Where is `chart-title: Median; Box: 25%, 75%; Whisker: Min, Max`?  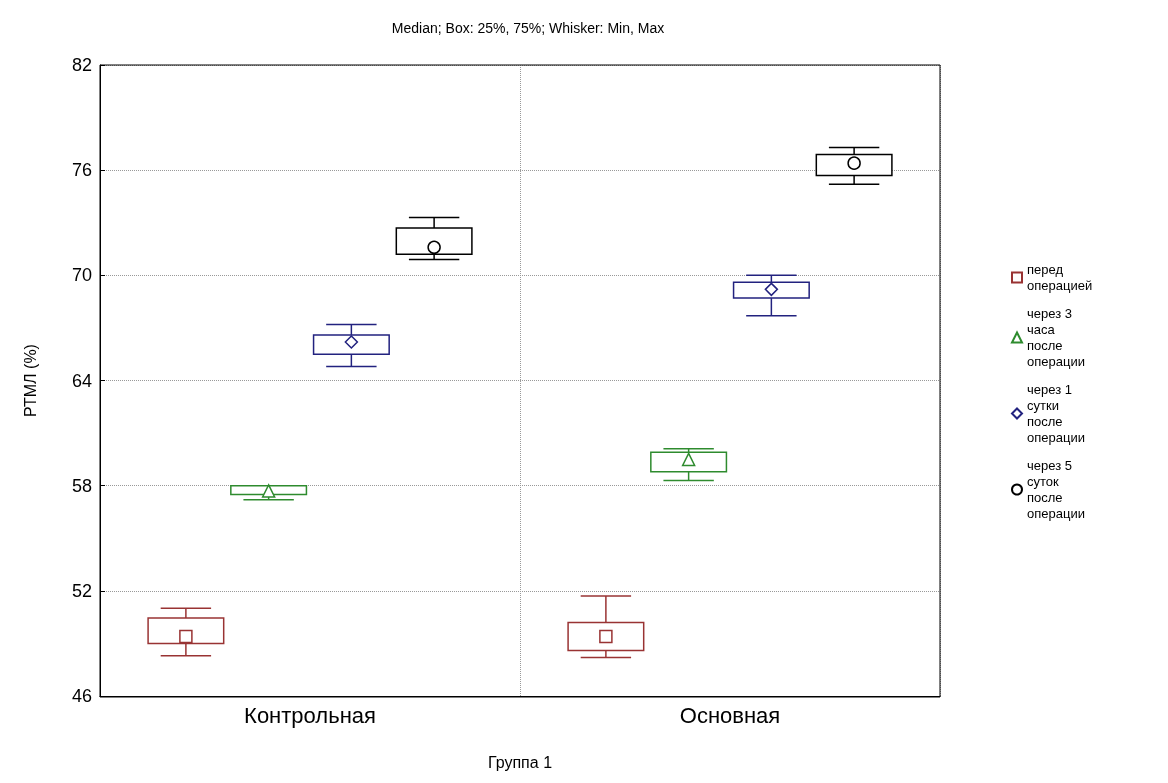 chart-title: Median; Box: 25%, 75%; Whisker: Min, Max is located at coordinates (528, 28).